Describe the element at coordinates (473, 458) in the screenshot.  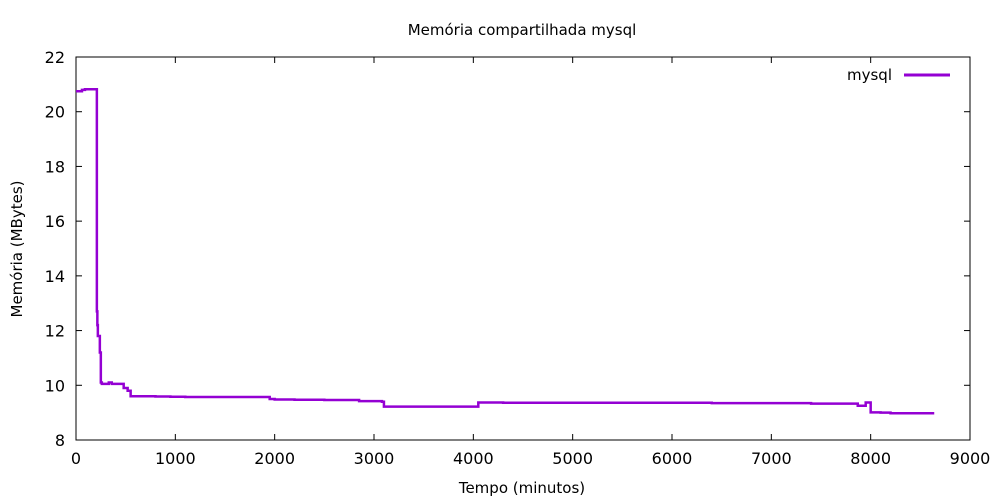
I see `x-tick-label: 4000` at that location.